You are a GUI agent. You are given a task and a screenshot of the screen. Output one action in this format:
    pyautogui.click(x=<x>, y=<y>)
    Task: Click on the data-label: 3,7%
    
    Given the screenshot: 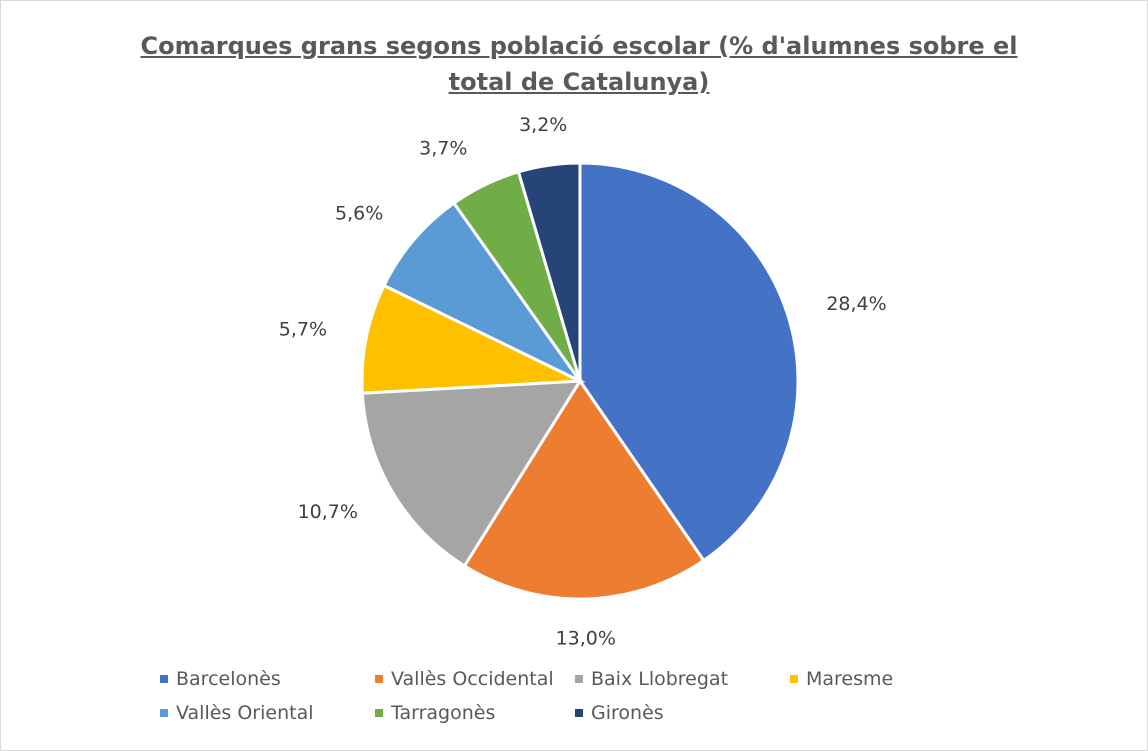 What is the action you would take?
    pyautogui.click(x=443, y=148)
    